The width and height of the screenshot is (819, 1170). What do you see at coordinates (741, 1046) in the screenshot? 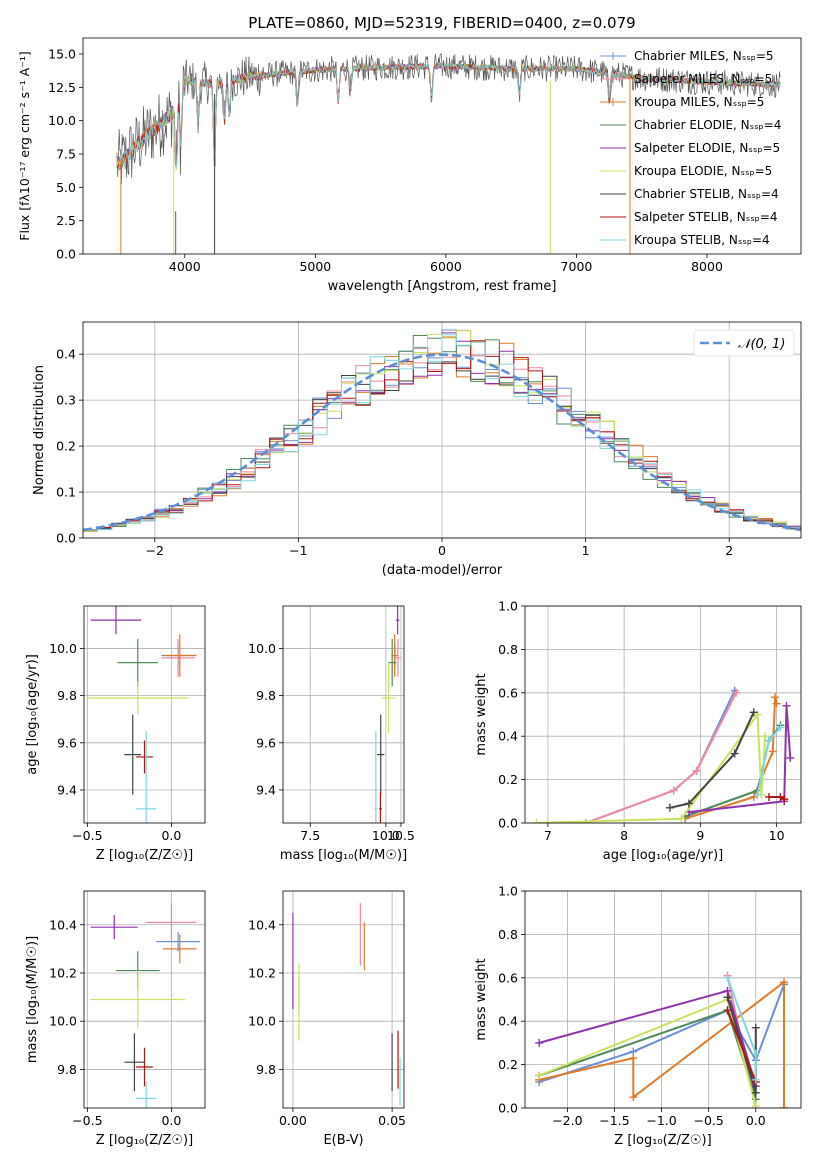
I see `weight-line-salpeter-stelib` at bounding box center [741, 1046].